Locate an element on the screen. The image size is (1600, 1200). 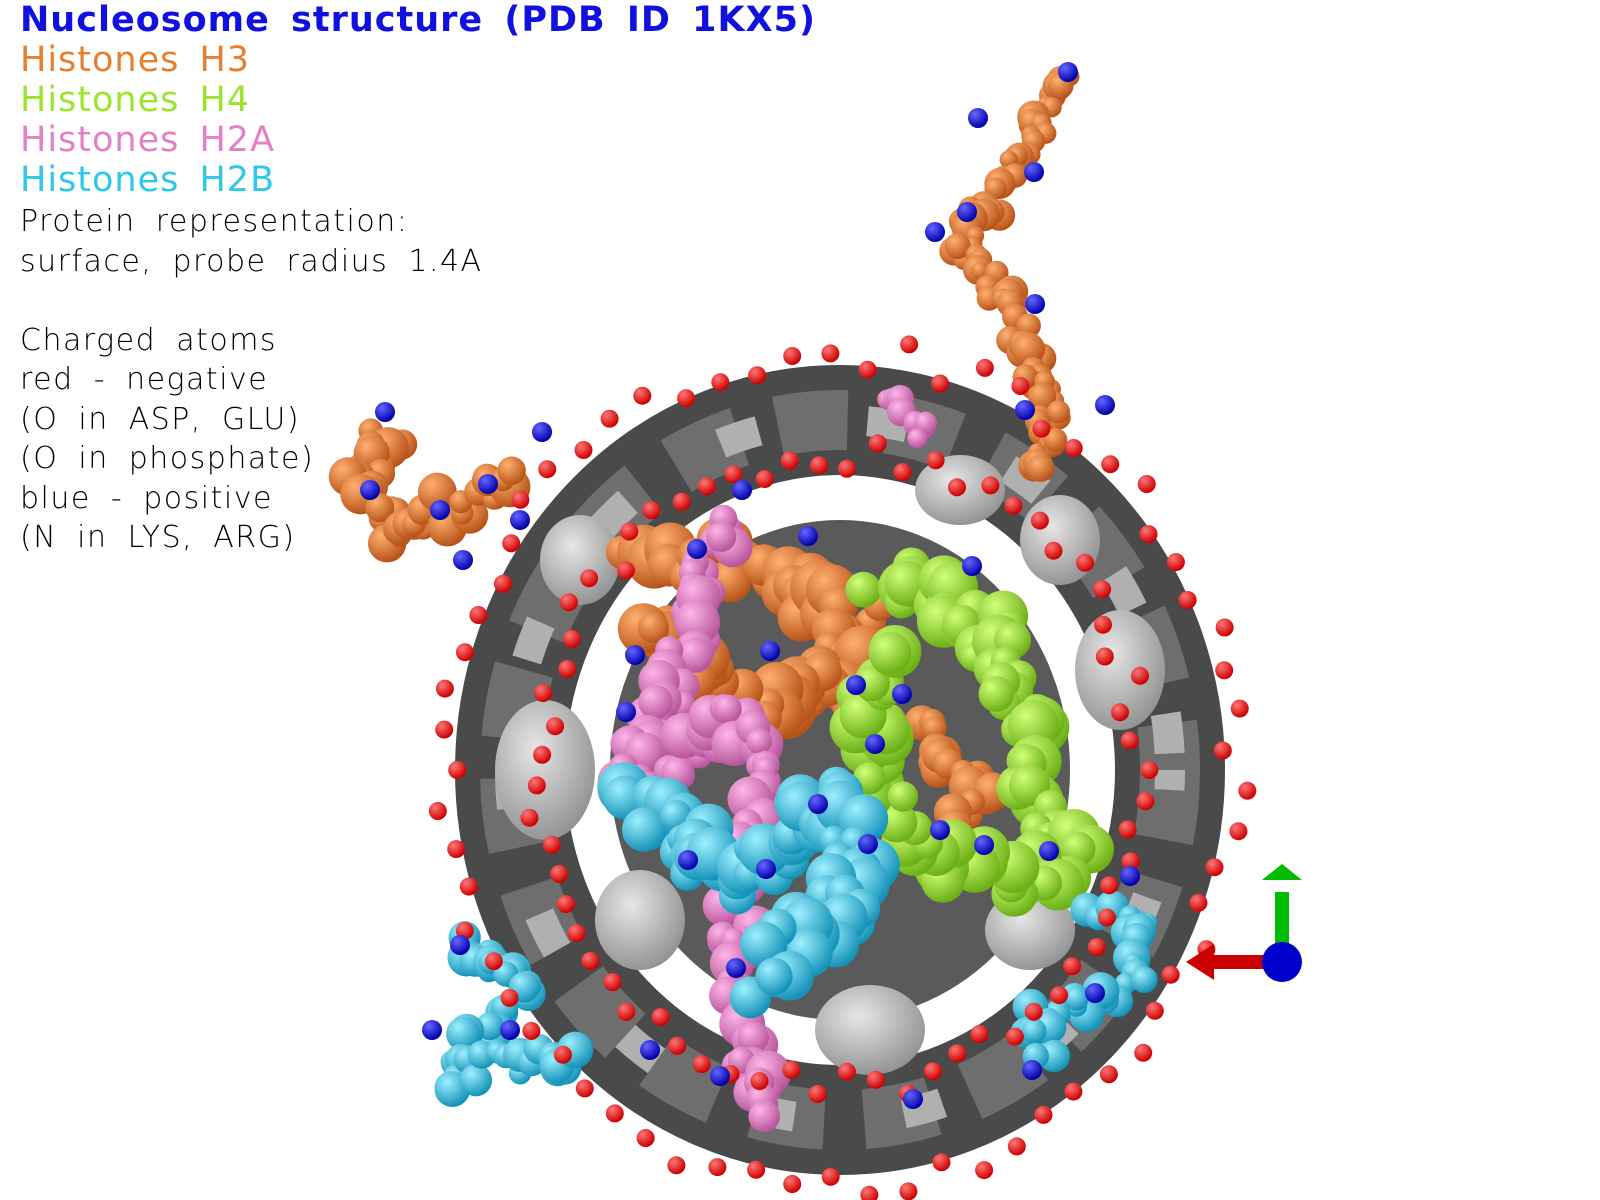
figure-title: Nucleosome structure (PDB ID 1KX5) is located at coordinates (418, 20).